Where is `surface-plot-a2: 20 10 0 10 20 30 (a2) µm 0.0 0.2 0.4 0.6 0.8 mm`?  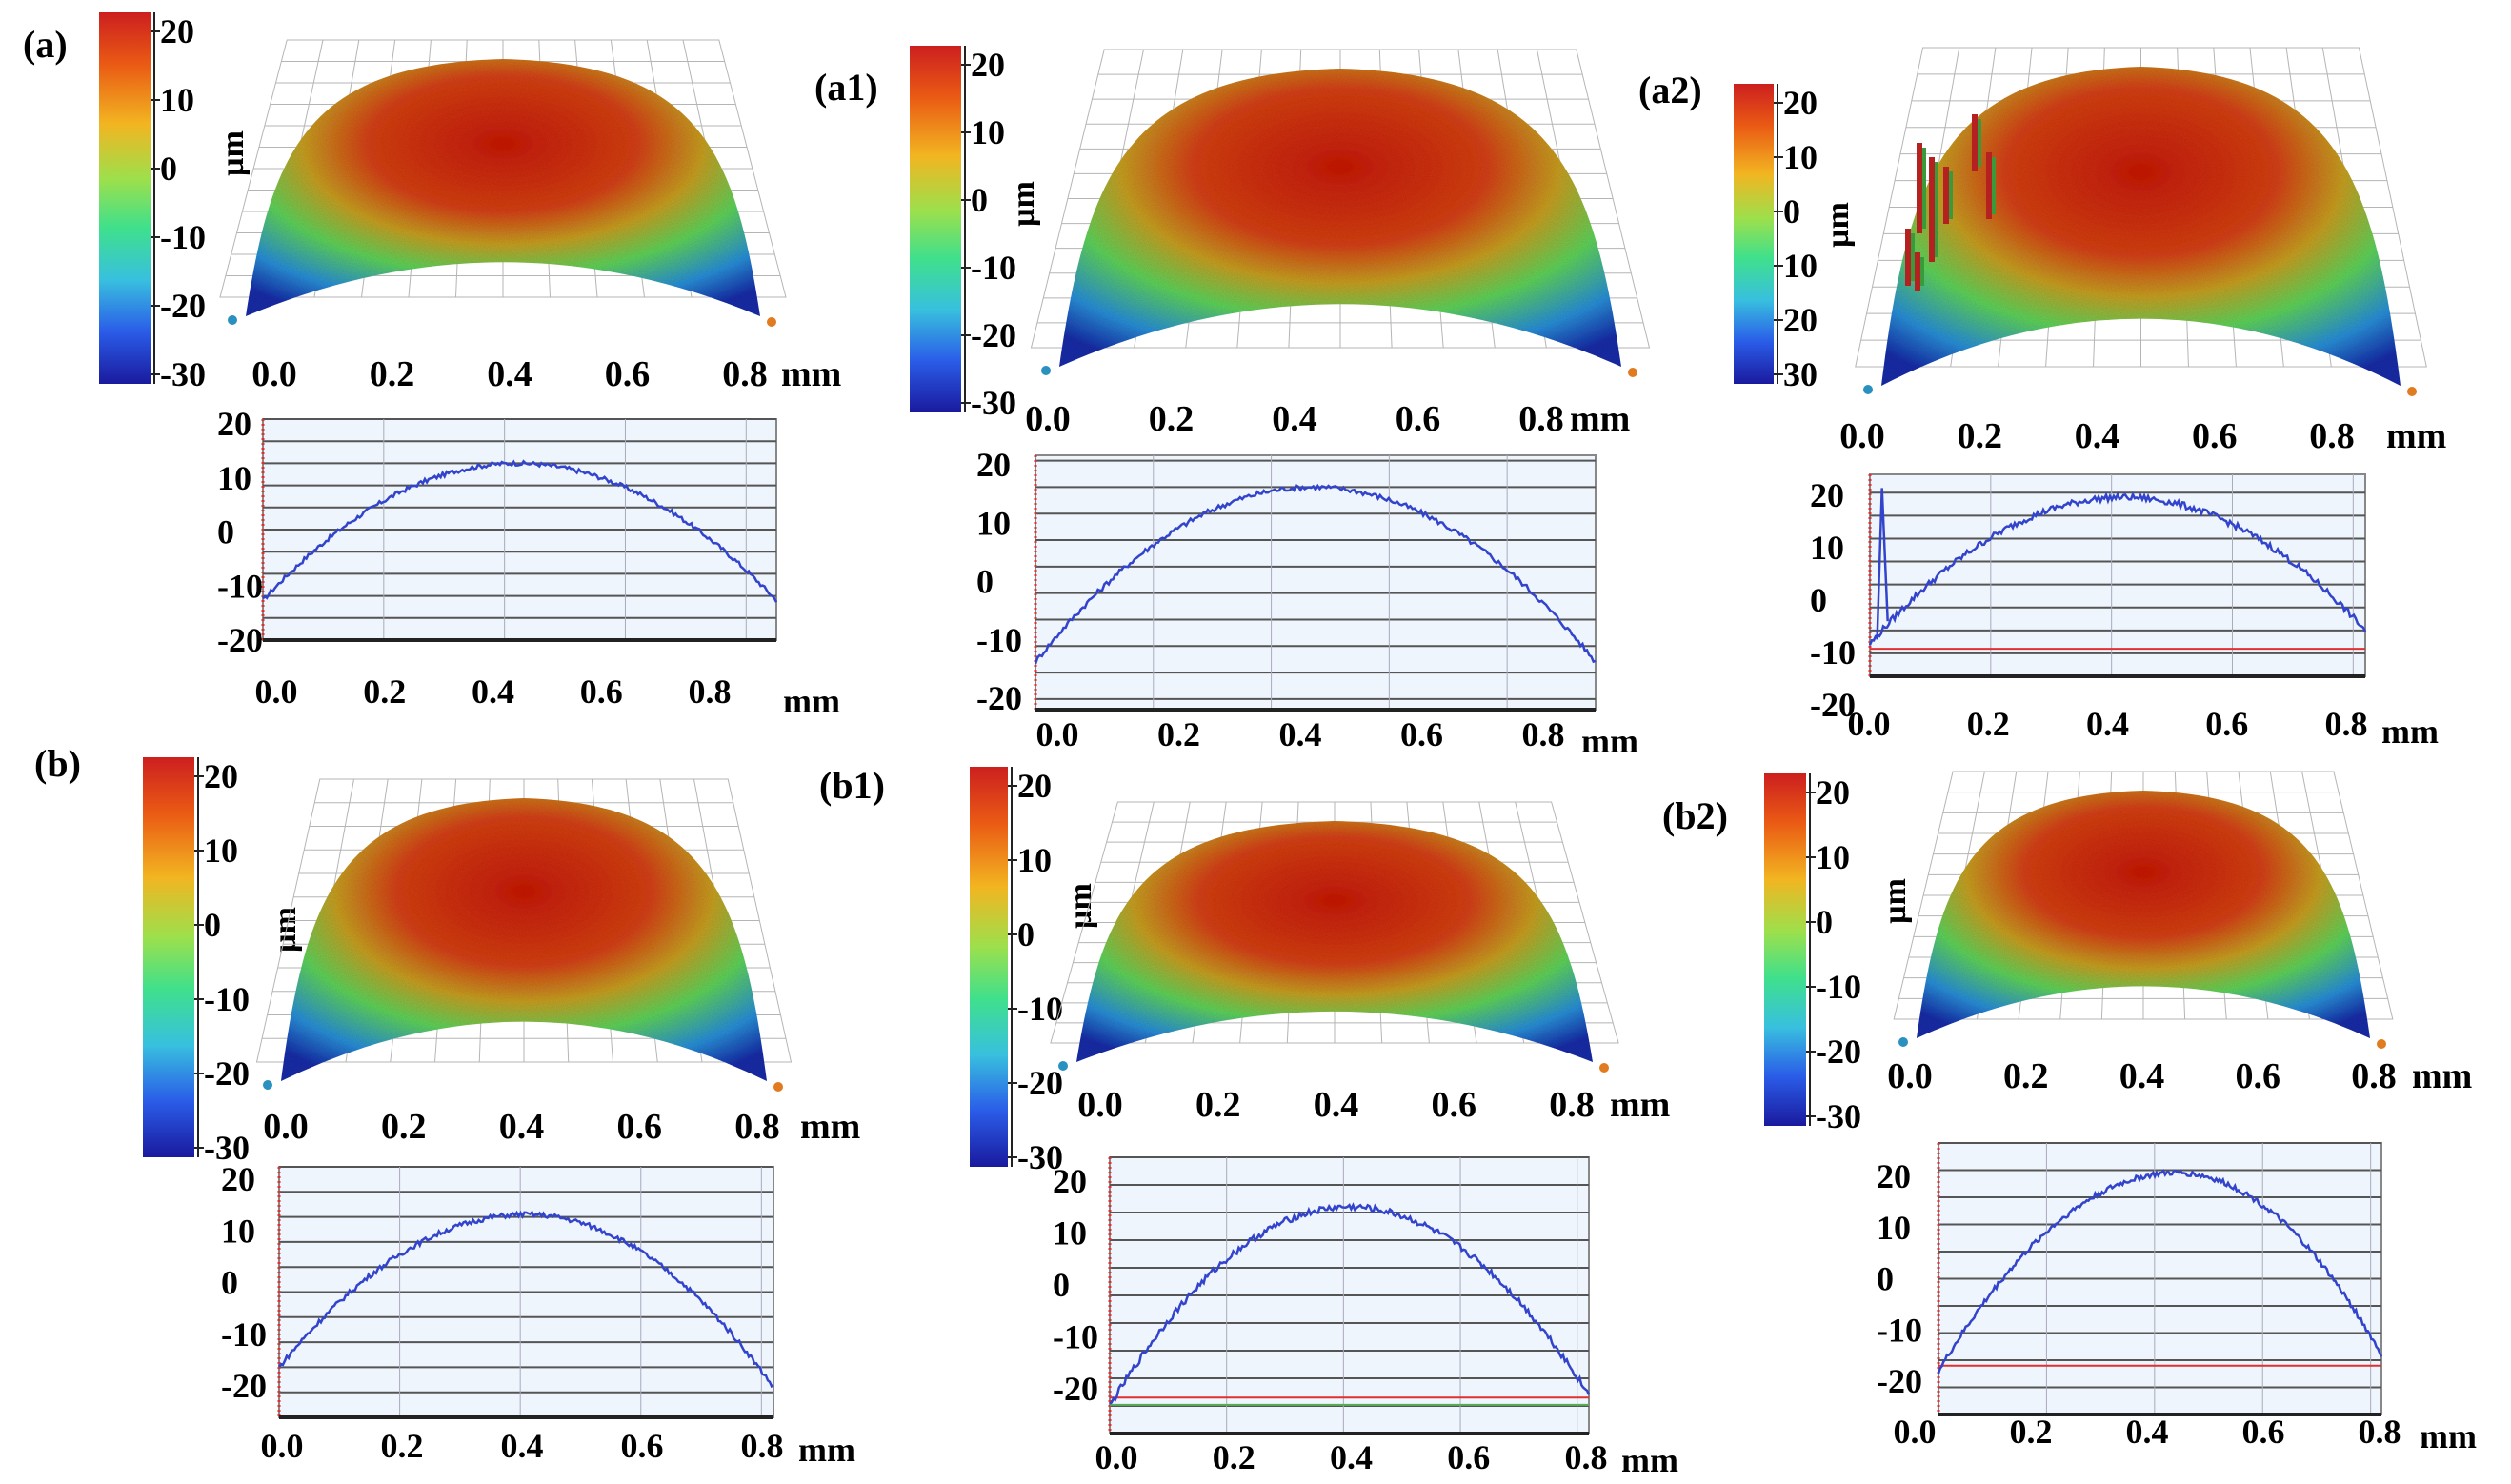
surface-plot-a2: 20 10 0 10 20 30 (a2) µm 0.0 0.2 0.4 0.6 0.8 mm is located at coordinates (2042, 252).